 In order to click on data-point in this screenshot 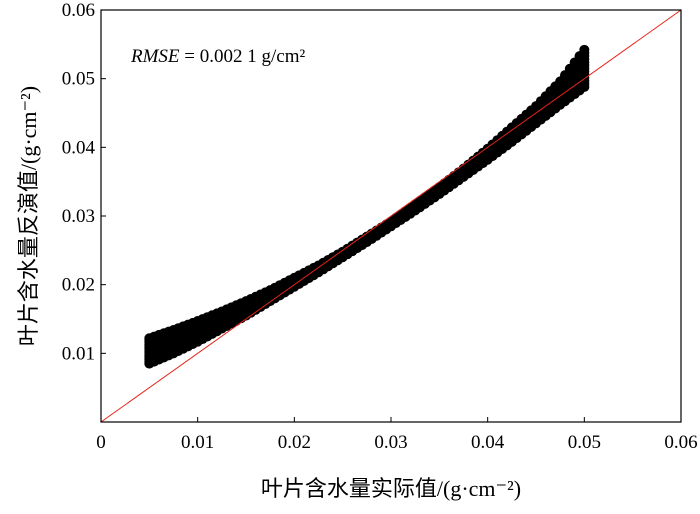, I will do `click(584, 49)`.